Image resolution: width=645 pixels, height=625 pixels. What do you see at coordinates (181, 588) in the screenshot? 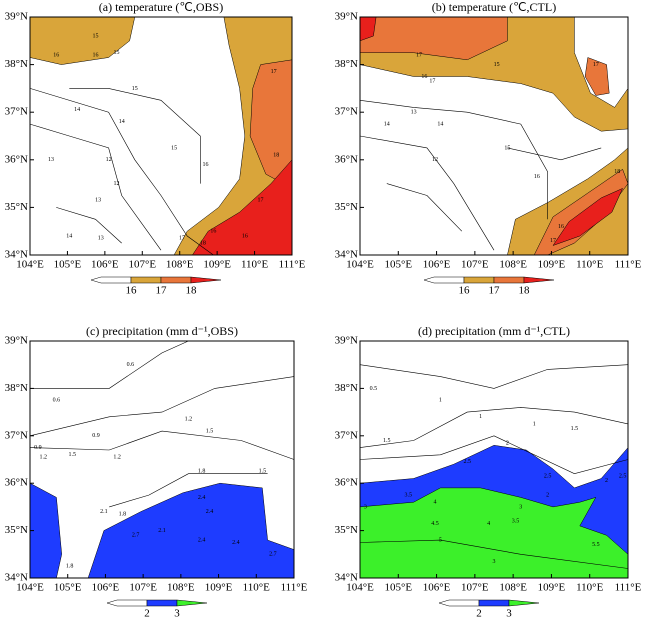
I see `x-tick-label: 108°E` at bounding box center [181, 588].